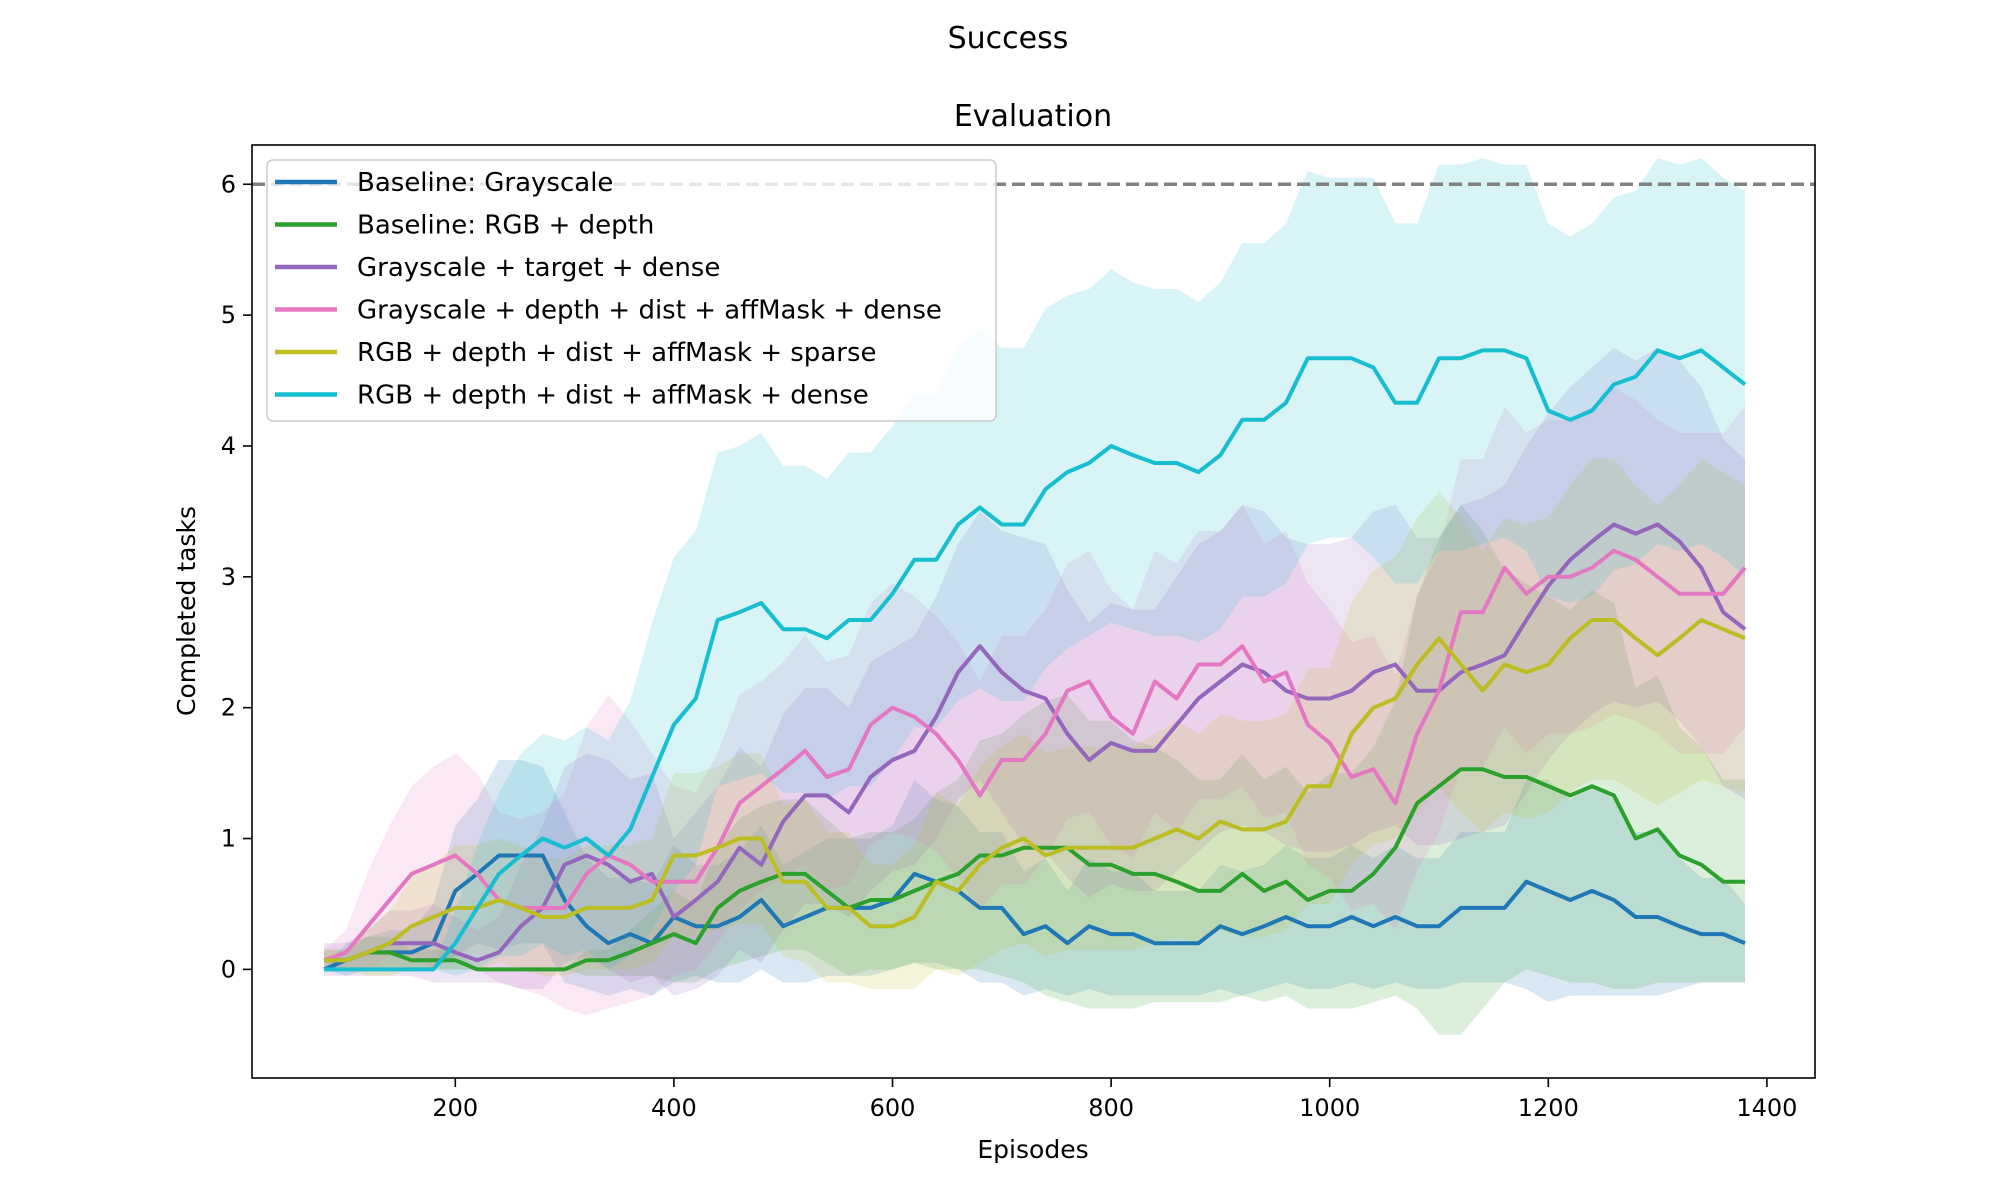  I want to click on y-tick-label: 1, so click(228, 839).